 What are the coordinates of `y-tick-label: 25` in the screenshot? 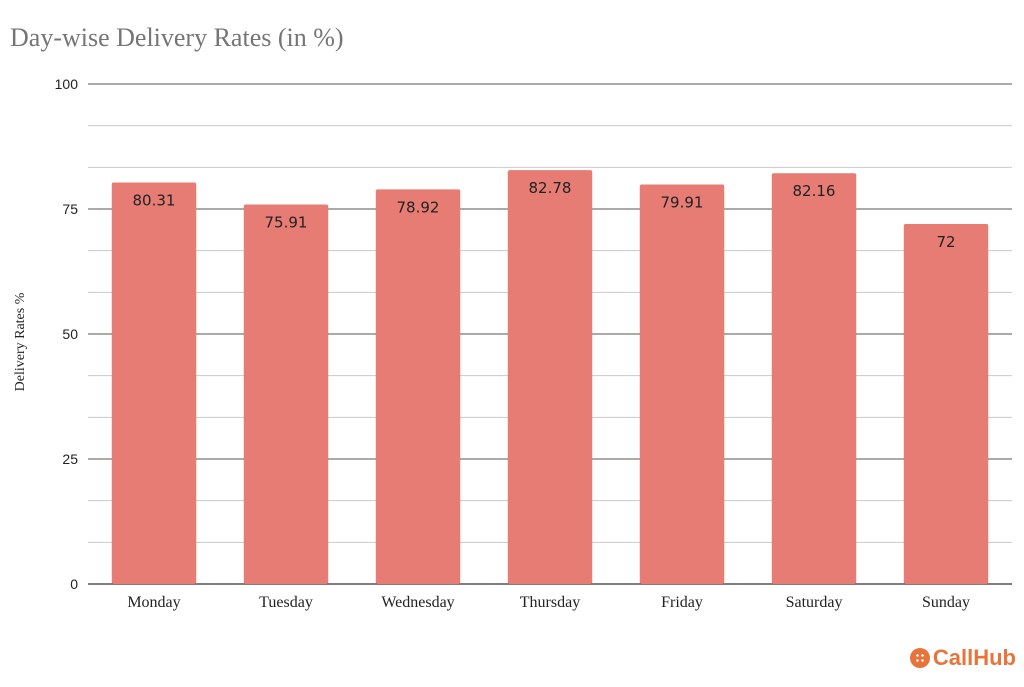 It's located at (70, 459).